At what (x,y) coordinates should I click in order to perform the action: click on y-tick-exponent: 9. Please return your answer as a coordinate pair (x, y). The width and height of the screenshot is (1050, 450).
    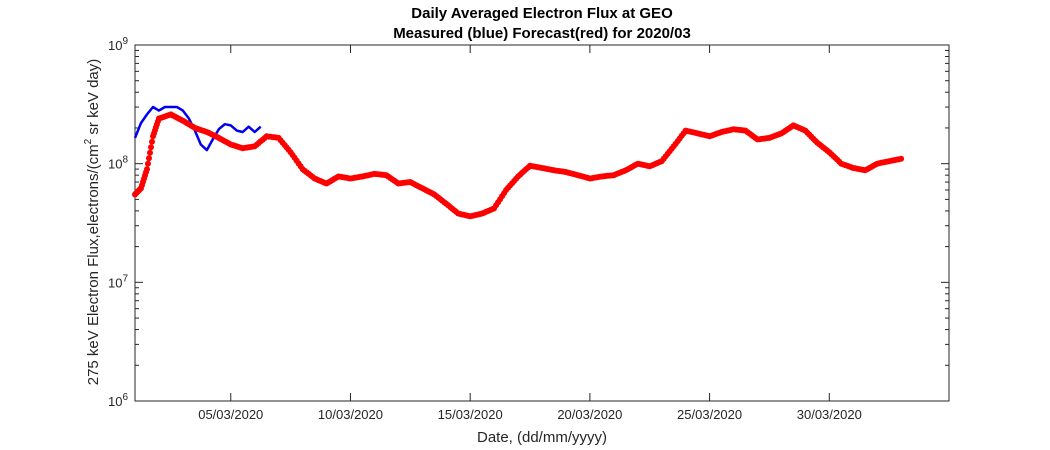
    Looking at the image, I should click on (125, 41).